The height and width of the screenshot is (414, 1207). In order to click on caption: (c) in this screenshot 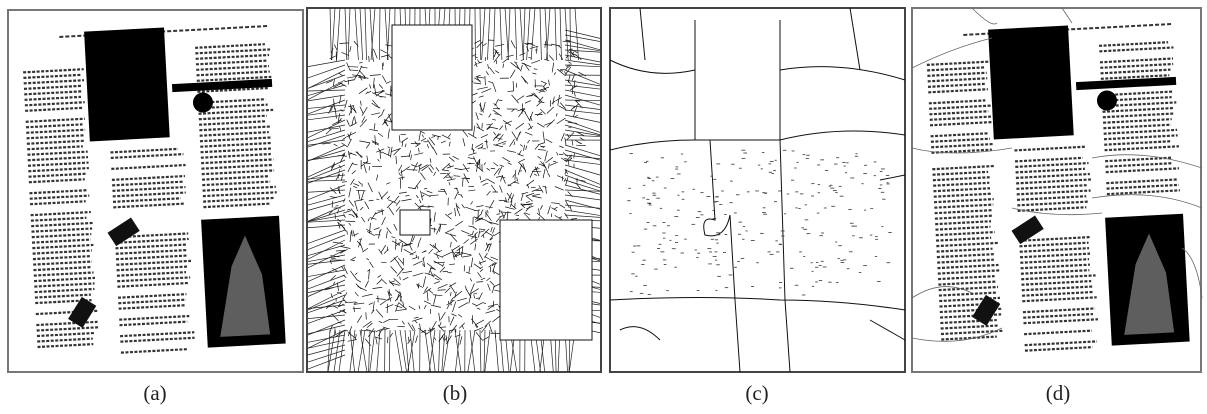, I will do `click(756, 393)`.